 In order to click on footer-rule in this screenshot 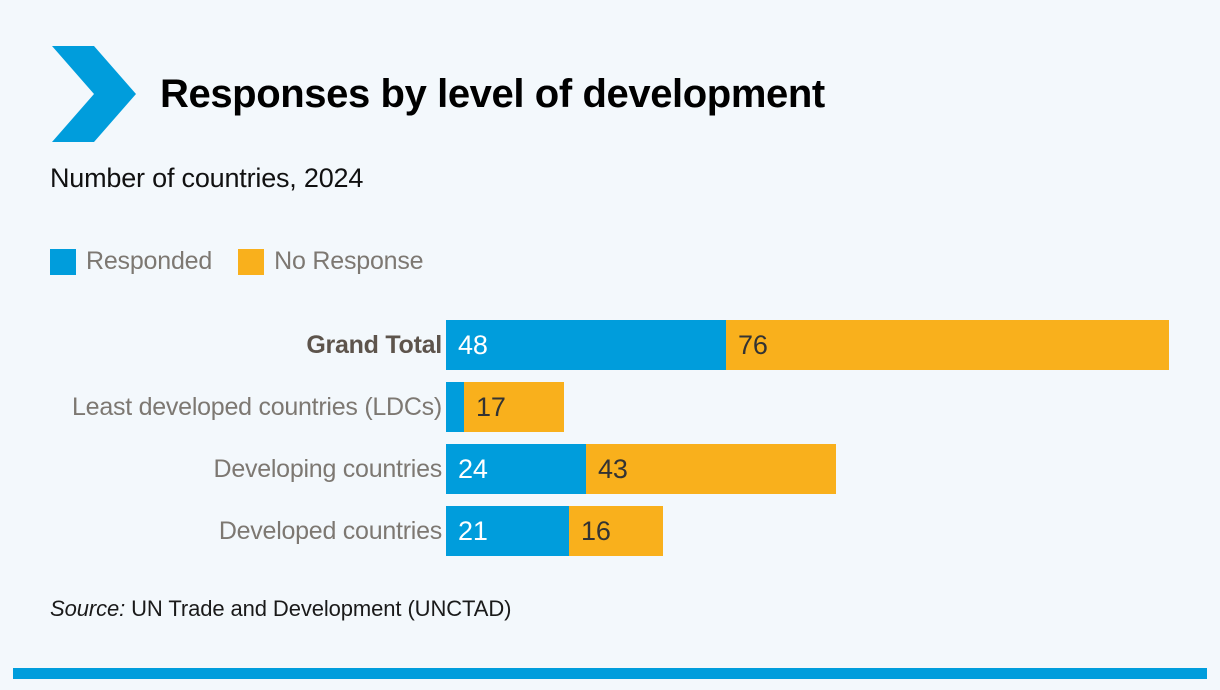, I will do `click(610, 673)`.